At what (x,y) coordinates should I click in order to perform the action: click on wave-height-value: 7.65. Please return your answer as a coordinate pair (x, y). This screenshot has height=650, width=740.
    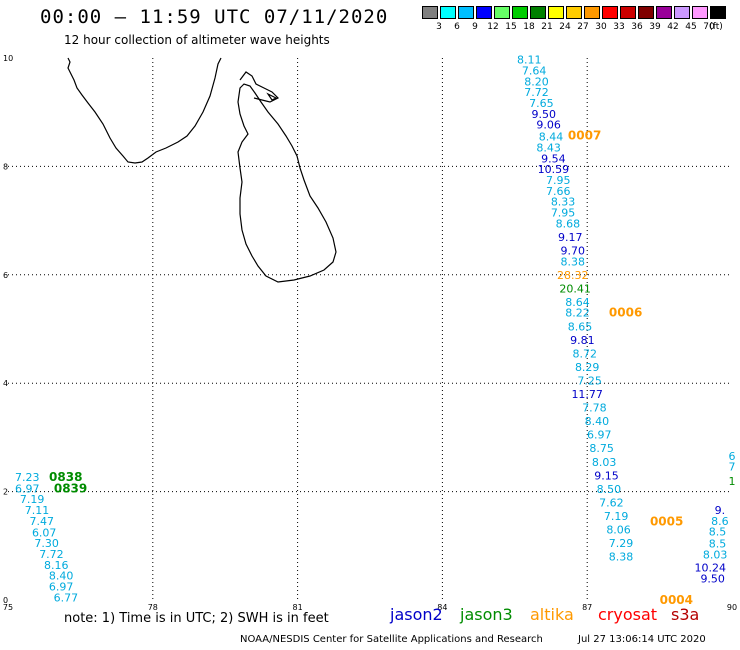
    Looking at the image, I should click on (541, 103).